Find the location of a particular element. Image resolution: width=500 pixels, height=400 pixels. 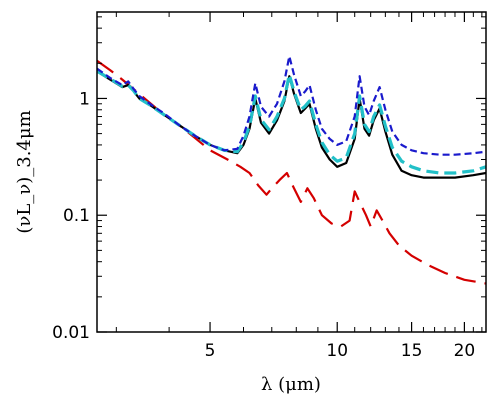

y-tick-label: 0.1 is located at coordinates (76, 216).